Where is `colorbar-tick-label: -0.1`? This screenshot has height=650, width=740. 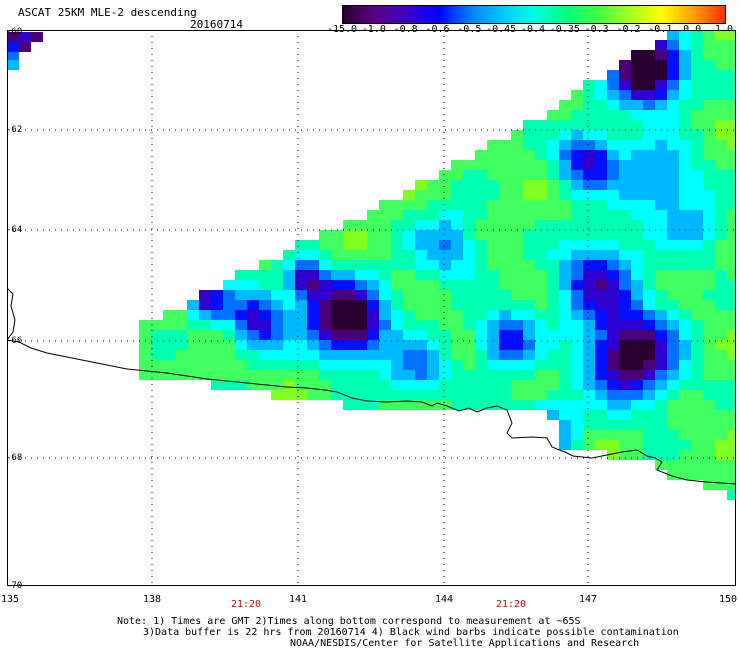
colorbar-tick-label: -0.1 is located at coordinates (660, 29).